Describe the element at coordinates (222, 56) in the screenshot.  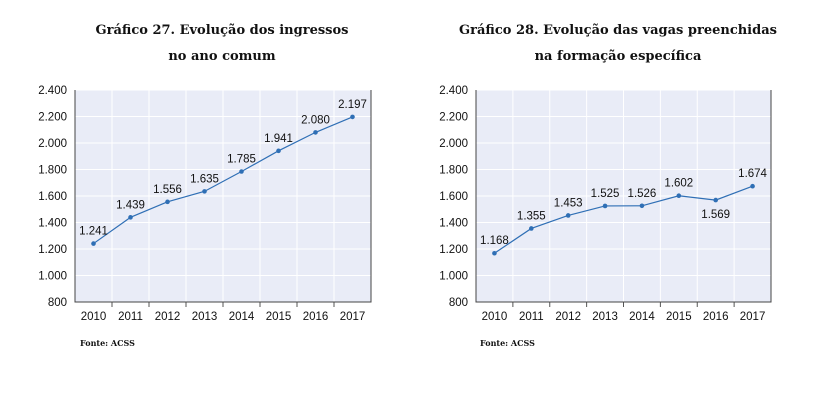
I see `chart-1-title-line-2: no ano comum` at that location.